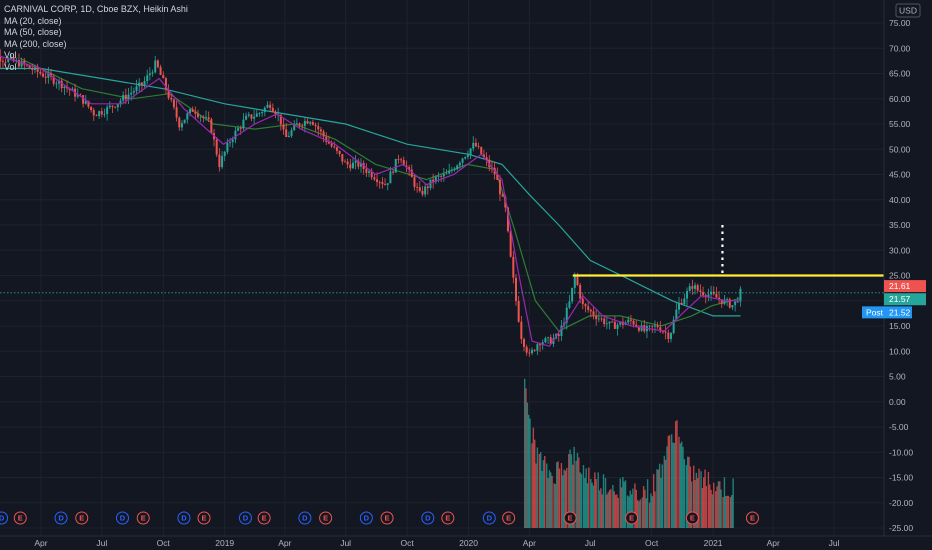 The image size is (932, 550). Describe the element at coordinates (33, 32) in the screenshot. I see `legend-ma50: MA (50, close)` at that location.